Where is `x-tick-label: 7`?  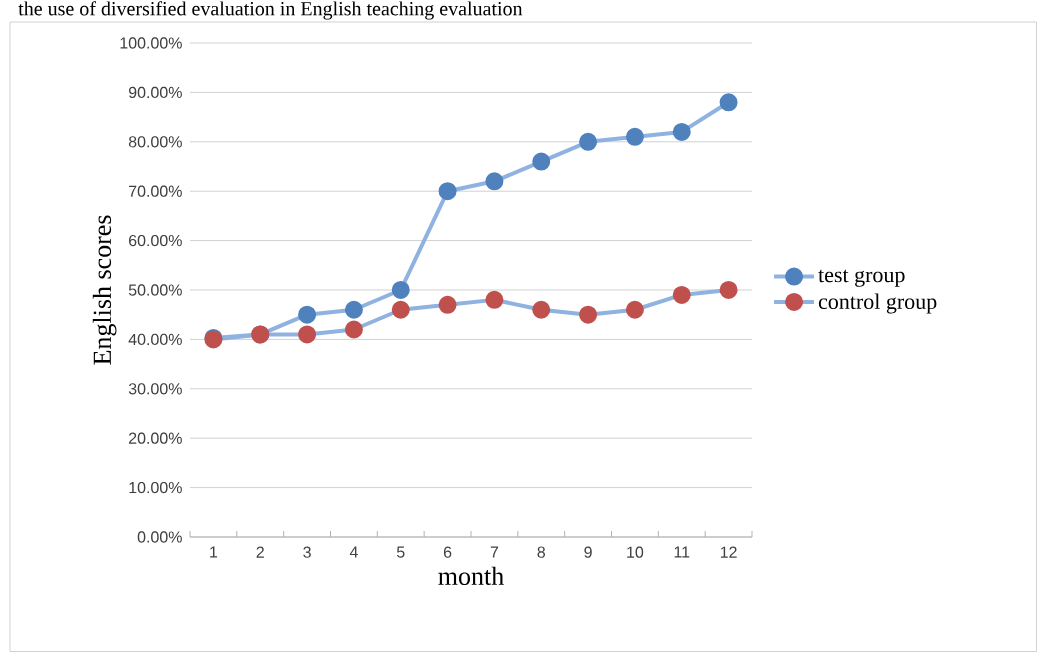 x-tick-label: 7 is located at coordinates (494, 552).